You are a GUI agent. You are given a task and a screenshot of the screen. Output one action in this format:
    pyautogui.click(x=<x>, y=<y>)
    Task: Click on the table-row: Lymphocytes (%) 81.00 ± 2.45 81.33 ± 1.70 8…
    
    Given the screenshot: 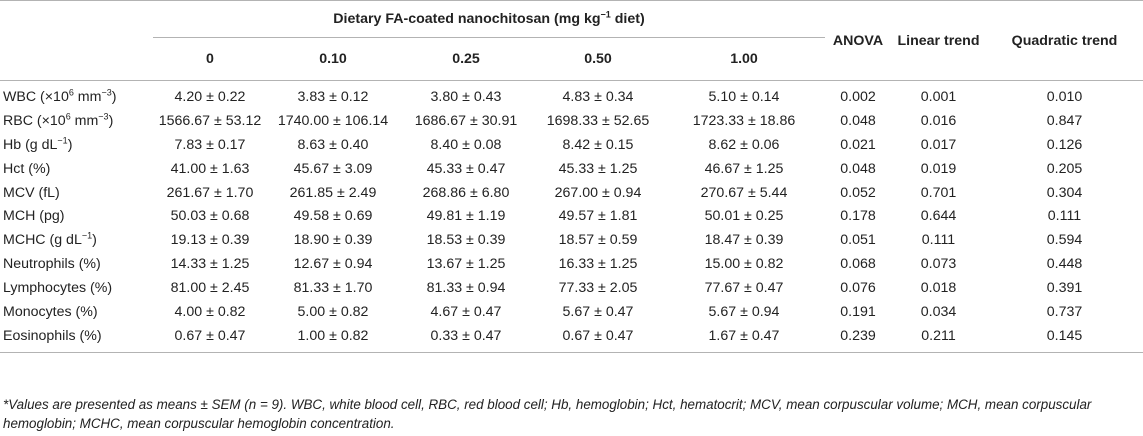 What is the action you would take?
    pyautogui.click(x=571, y=288)
    